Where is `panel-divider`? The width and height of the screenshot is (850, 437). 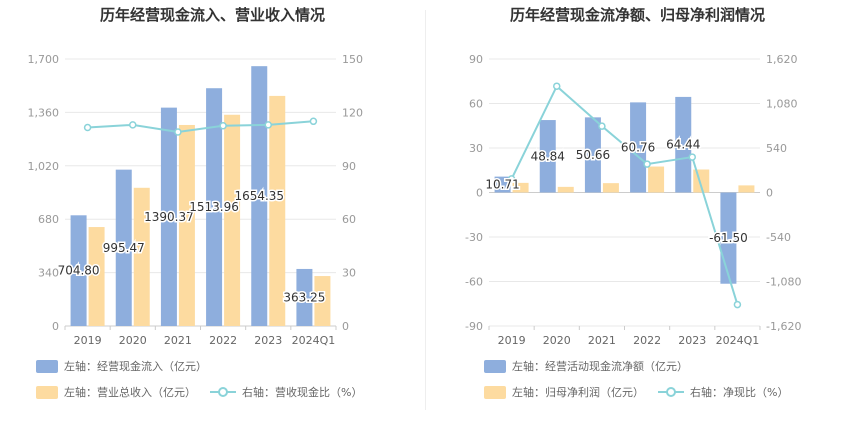
panel-divider is located at coordinates (425, 210).